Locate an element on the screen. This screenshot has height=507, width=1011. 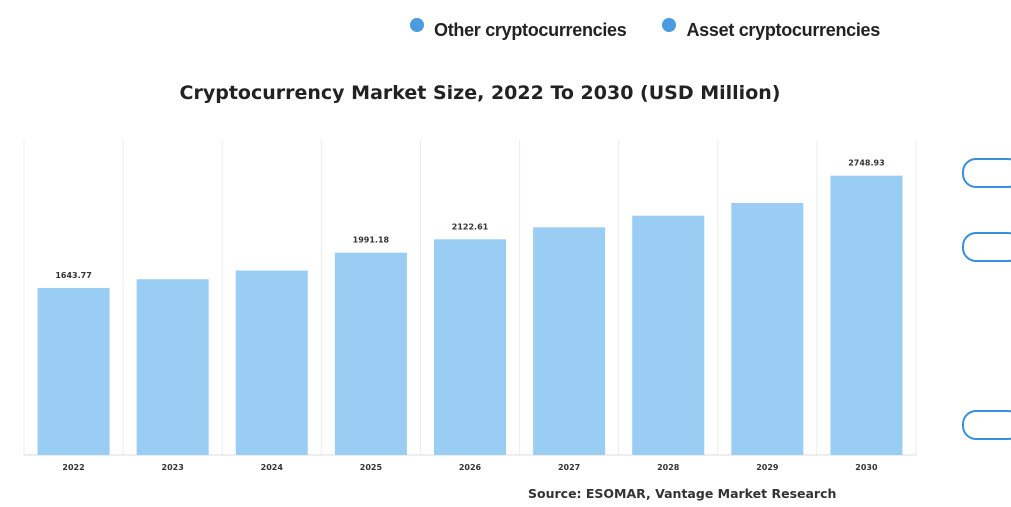
x-tick-label: 2025 is located at coordinates (371, 467).